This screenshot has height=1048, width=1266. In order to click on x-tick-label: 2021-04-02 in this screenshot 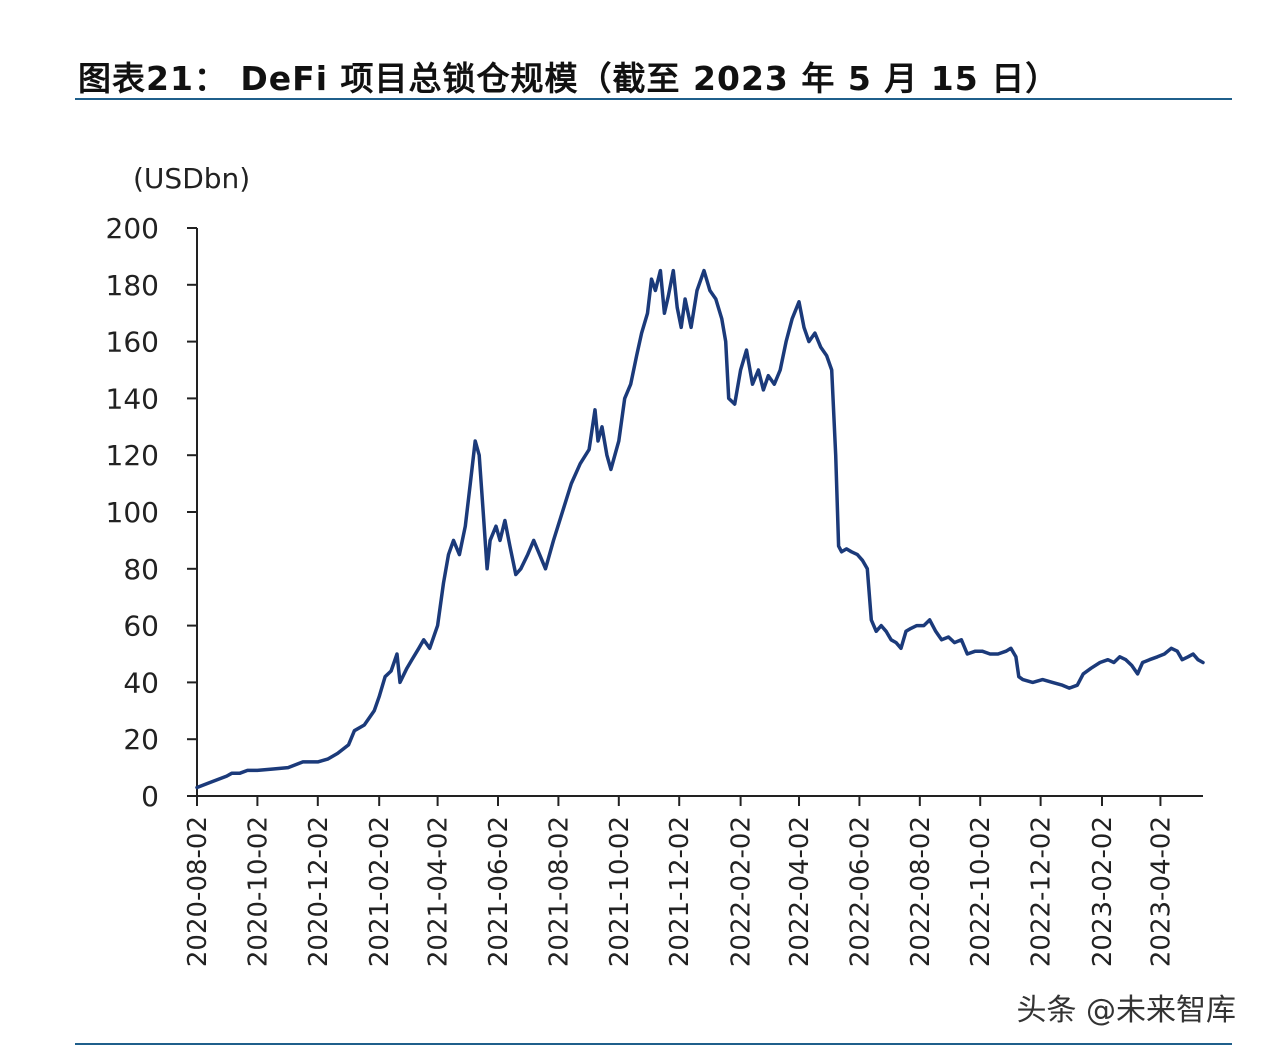, I will do `click(439, 891)`.